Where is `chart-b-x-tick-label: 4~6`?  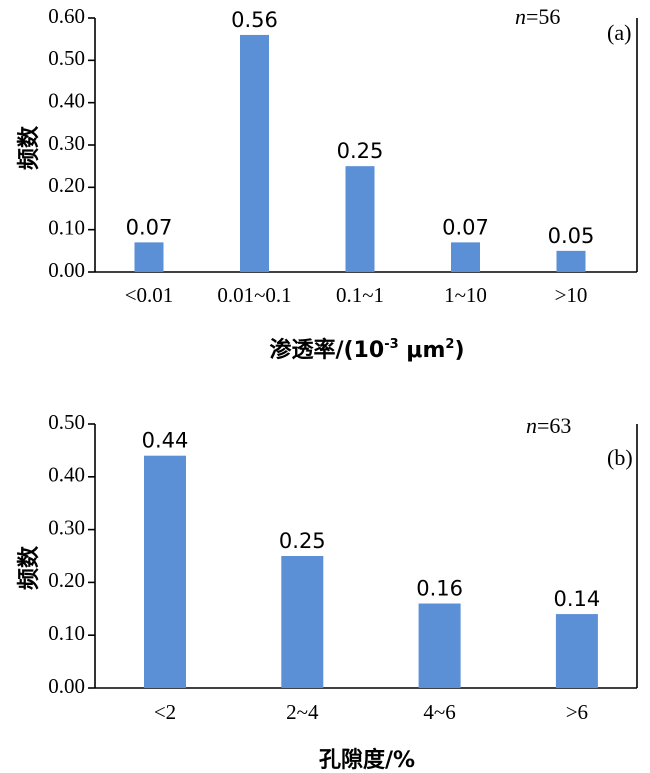 chart-b-x-tick-label: 4~6 is located at coordinates (439, 712).